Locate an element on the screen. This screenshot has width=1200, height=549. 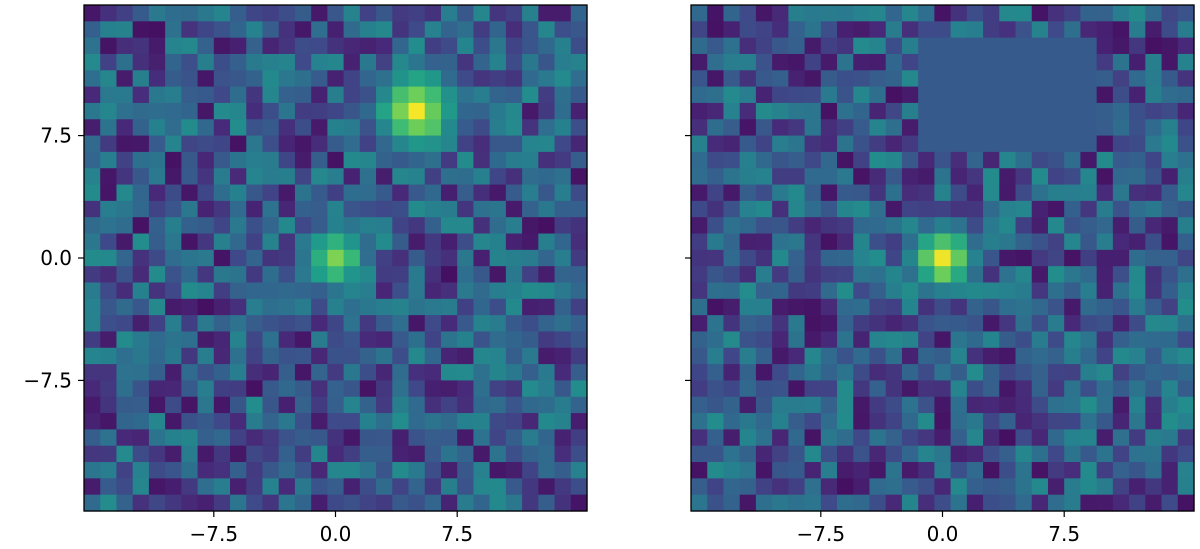
y-tick-label: −7.5 is located at coordinates (47, 380).